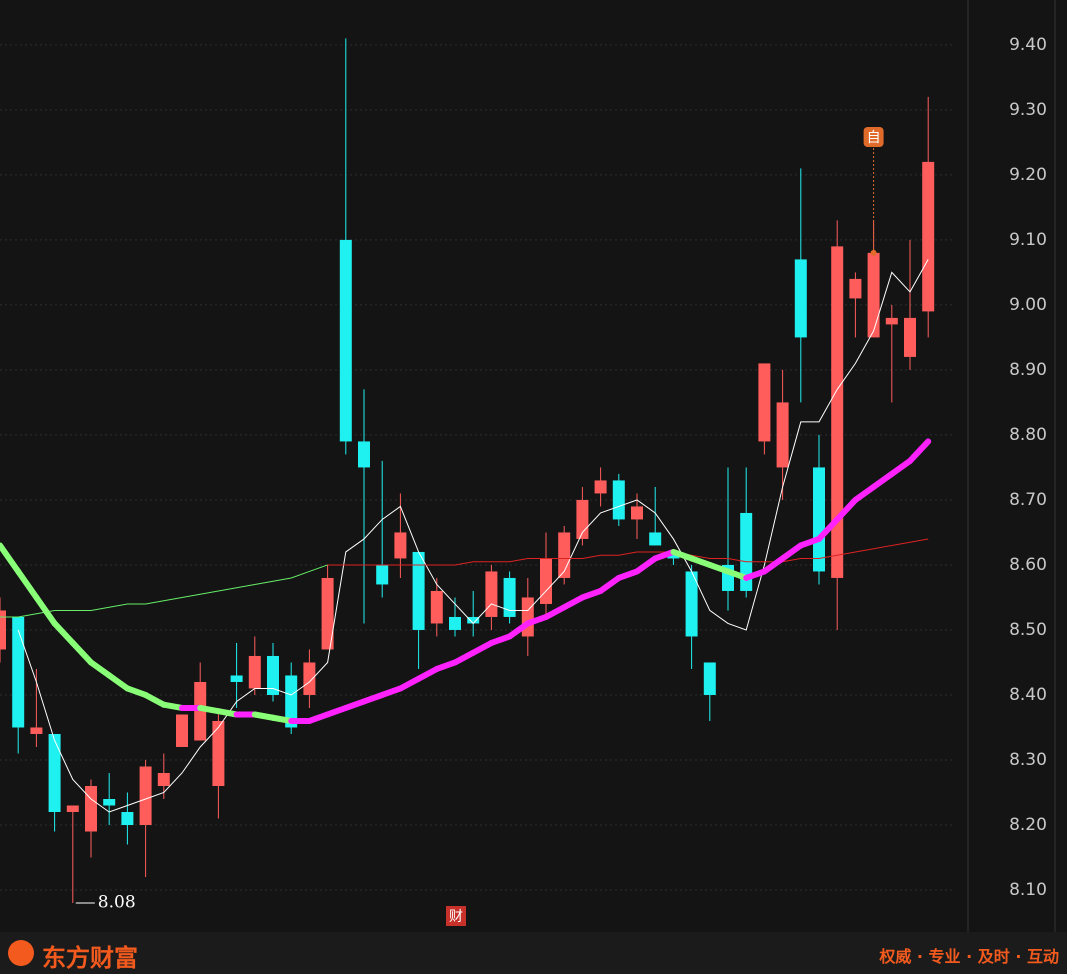  What do you see at coordinates (969, 956) in the screenshot?
I see `slogan: 权威 · 专业 · 及时 · 互动` at bounding box center [969, 956].